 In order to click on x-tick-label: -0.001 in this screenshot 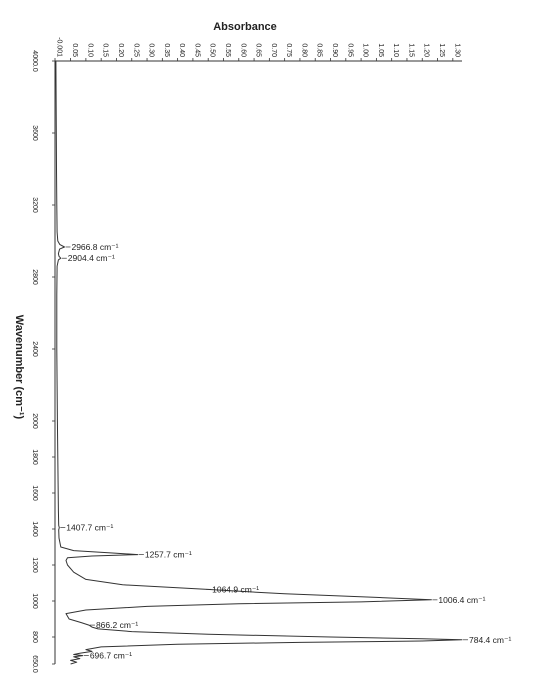, I will do `click(59, 47)`.